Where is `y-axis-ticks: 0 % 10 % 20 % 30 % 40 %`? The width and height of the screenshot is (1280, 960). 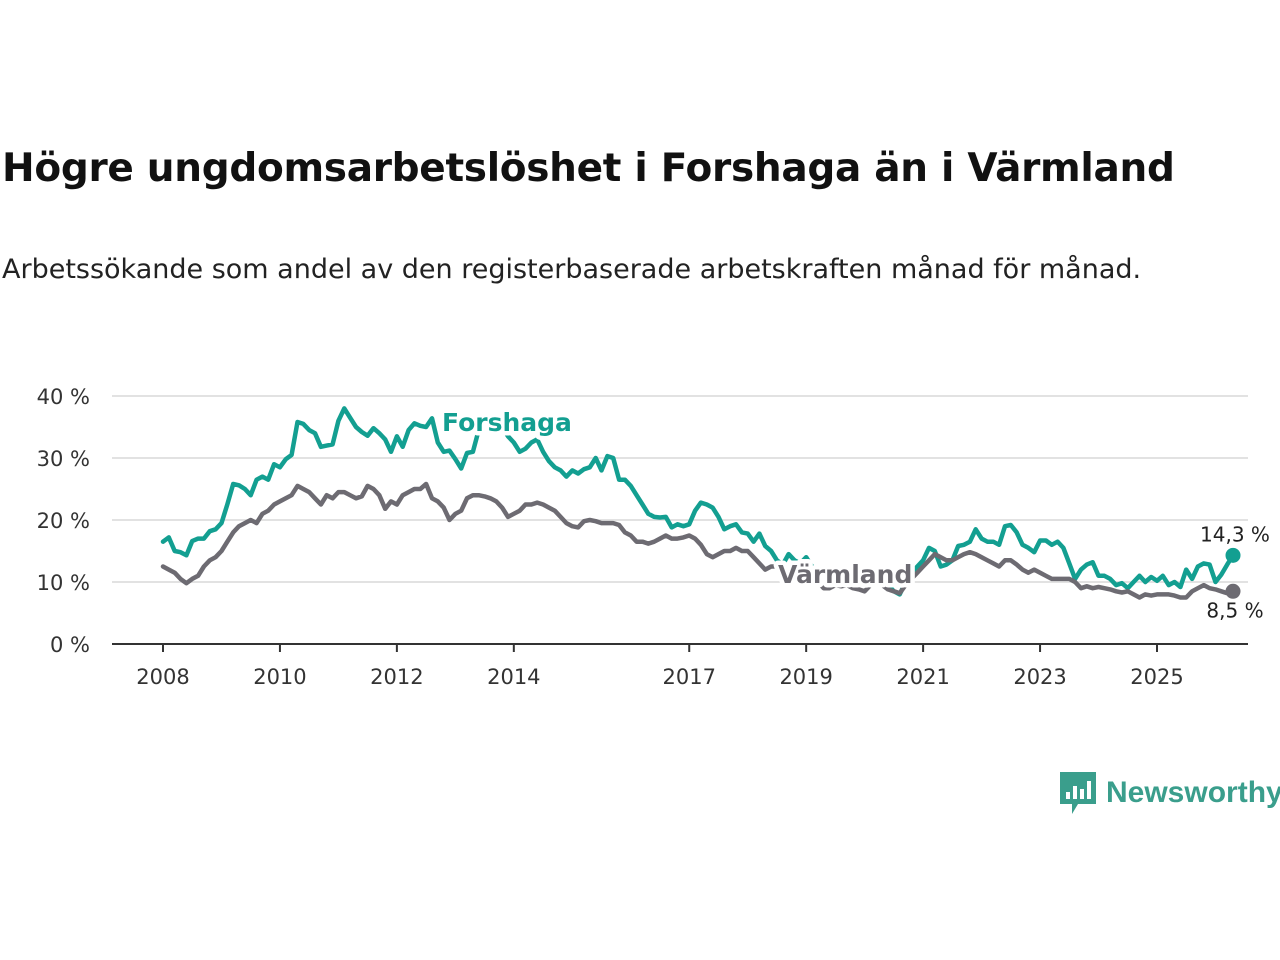
y-axis-ticks: 0 % 10 % 20 % 30 % 40 % is located at coordinates (63, 521).